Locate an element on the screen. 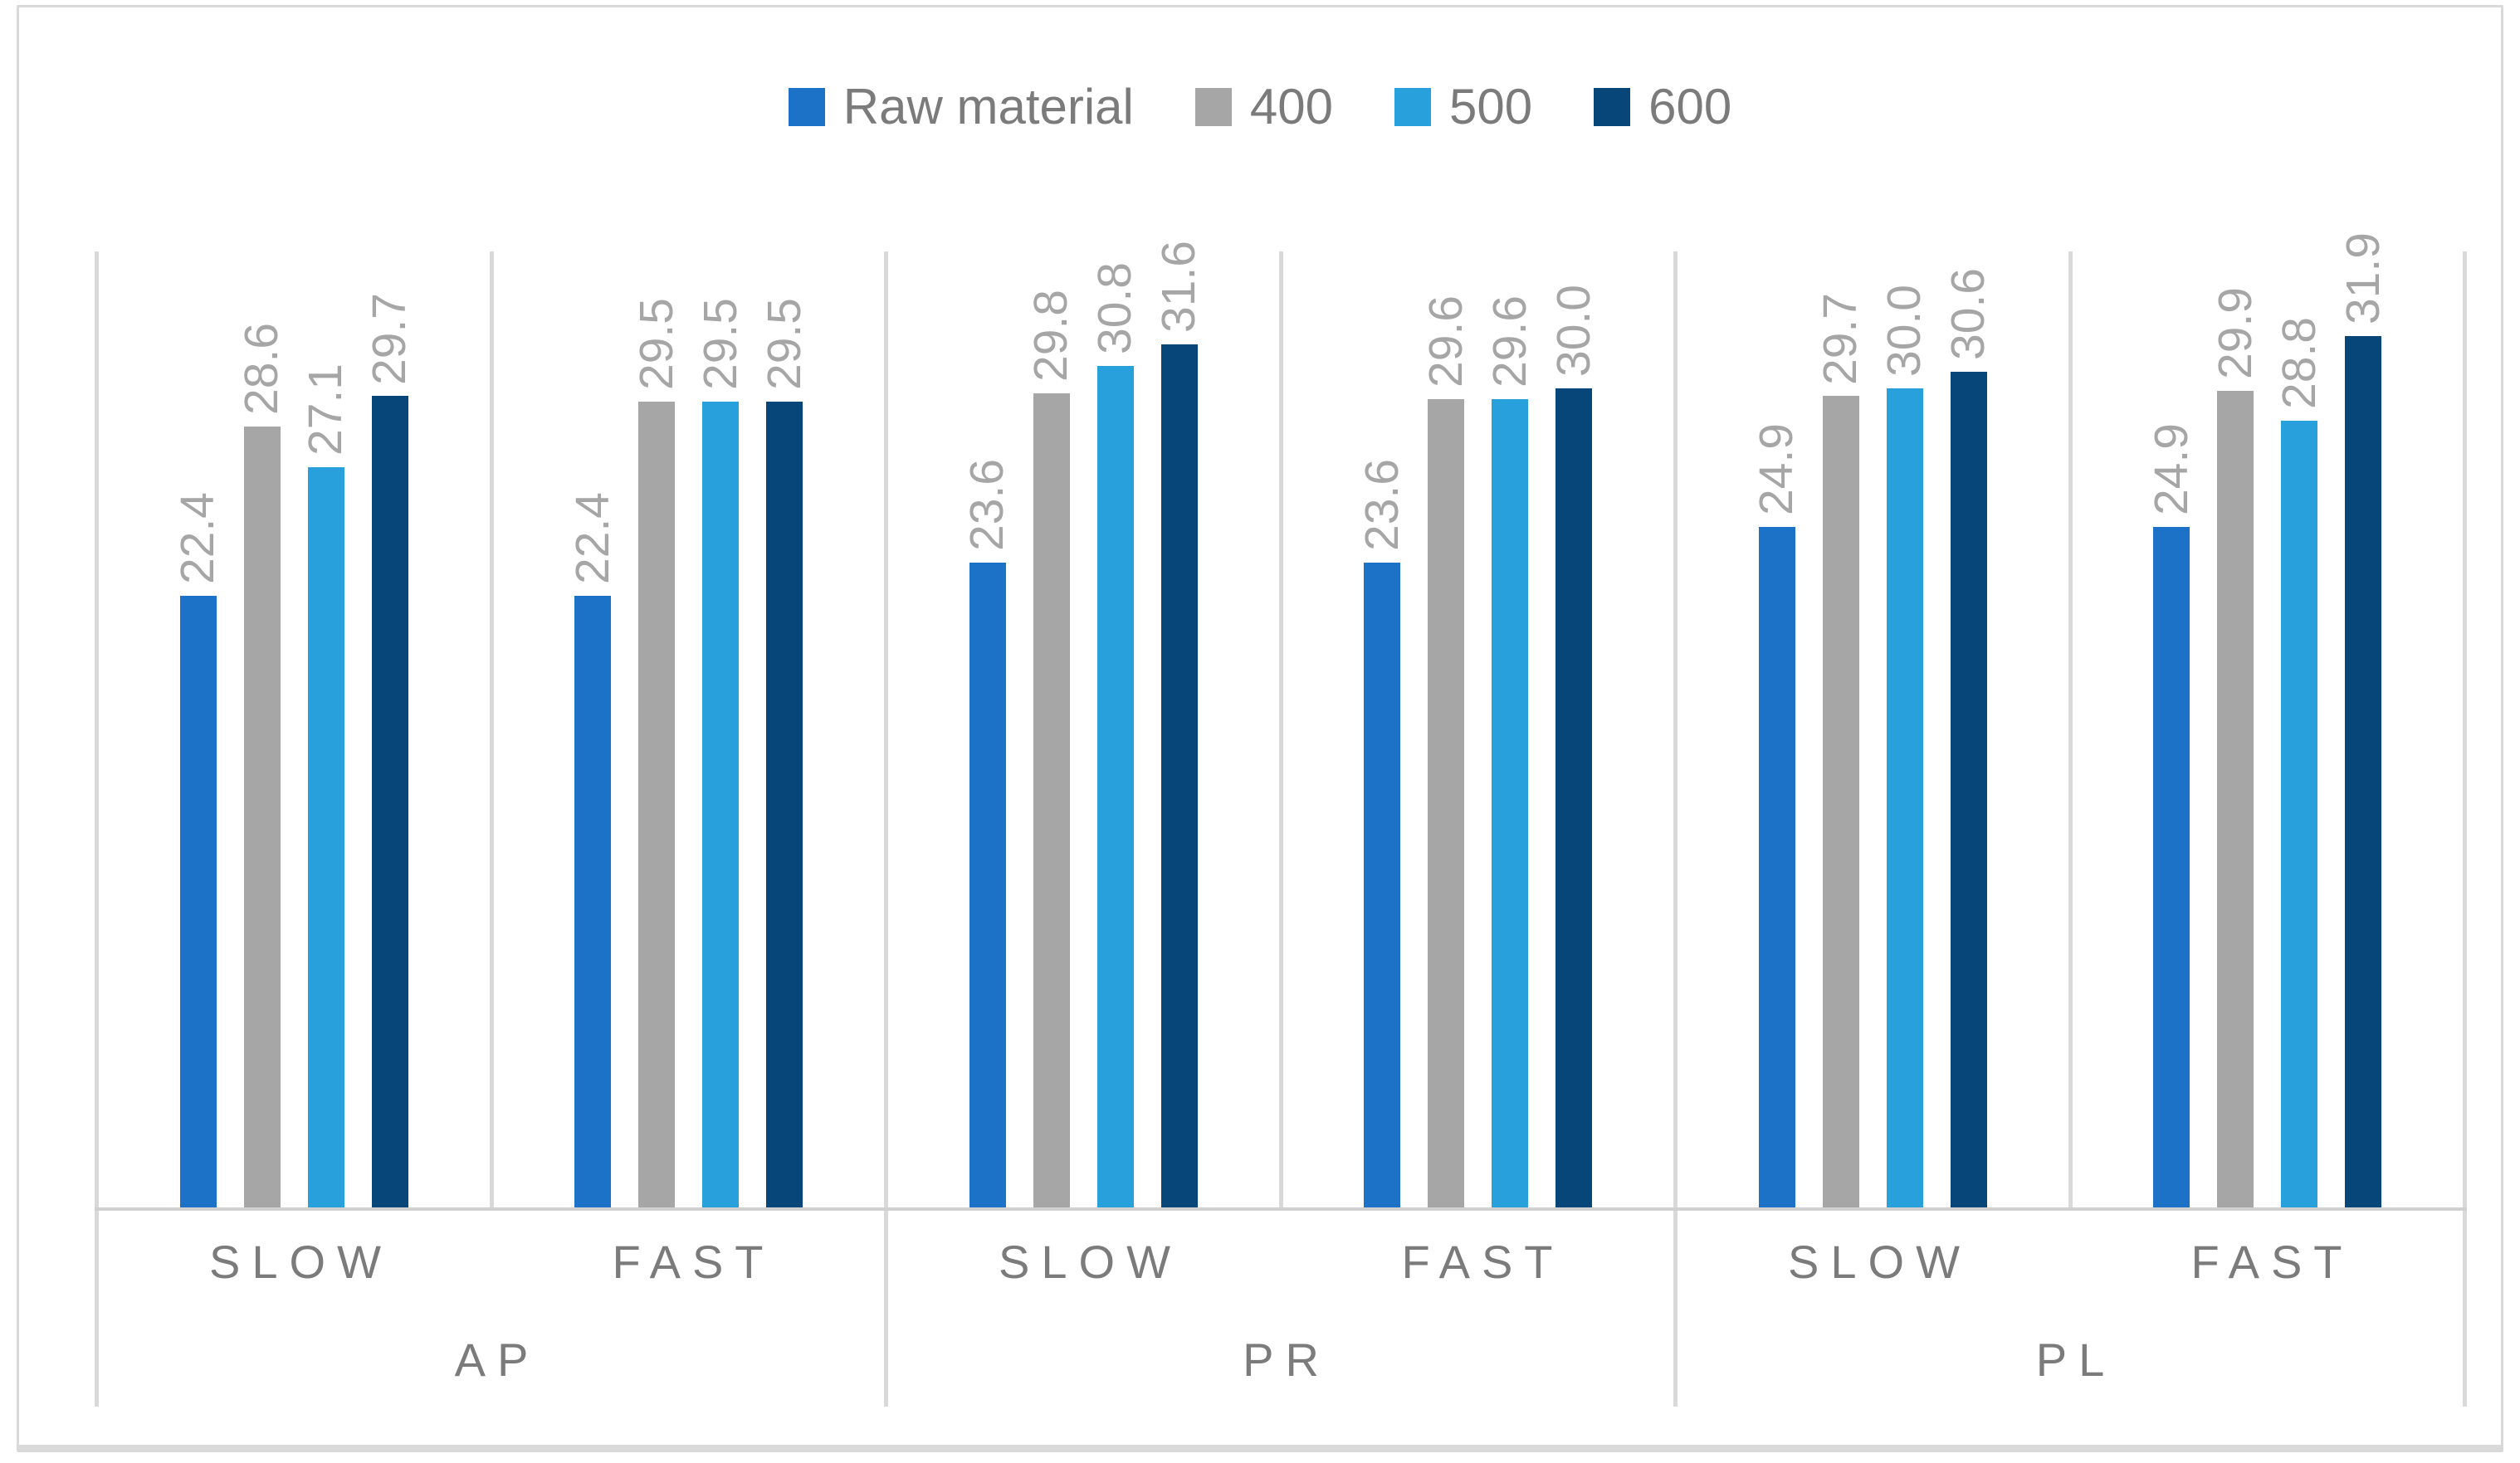  legend-label: Raw material is located at coordinates (988, 106).